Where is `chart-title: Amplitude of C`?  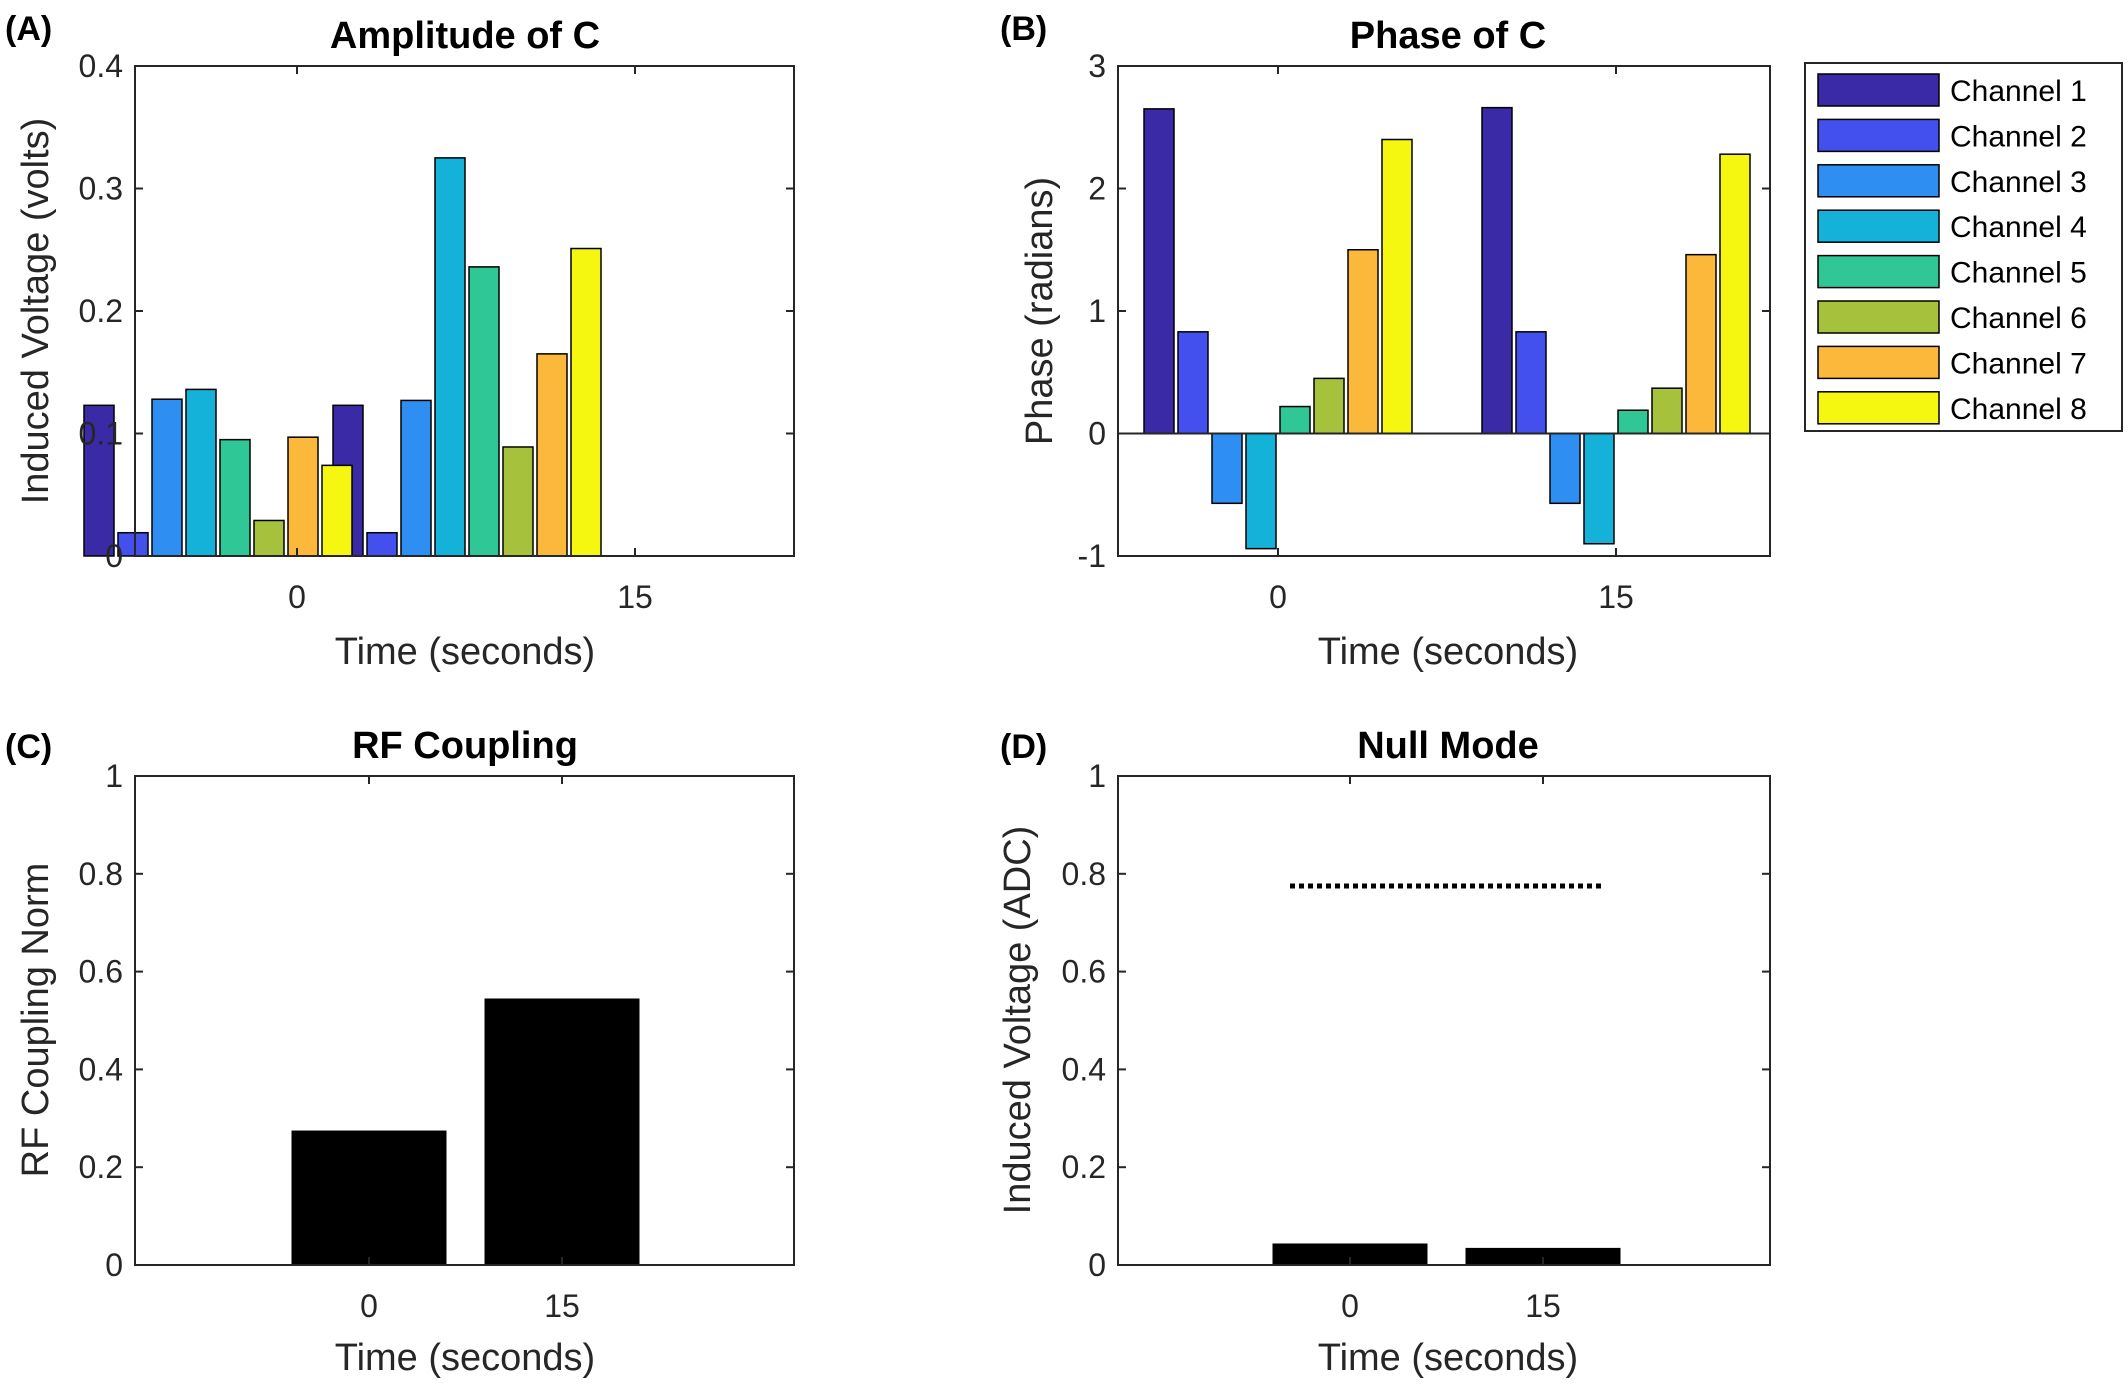 chart-title: Amplitude of C is located at coordinates (465, 36).